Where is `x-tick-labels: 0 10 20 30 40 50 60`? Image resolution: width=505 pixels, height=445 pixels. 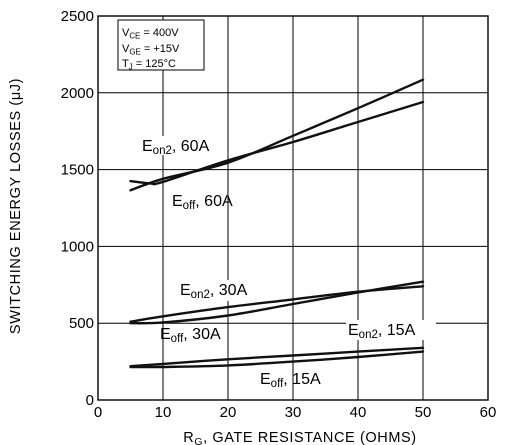 x-tick-labels: 0 10 20 30 40 50 60 is located at coordinates (295, 412).